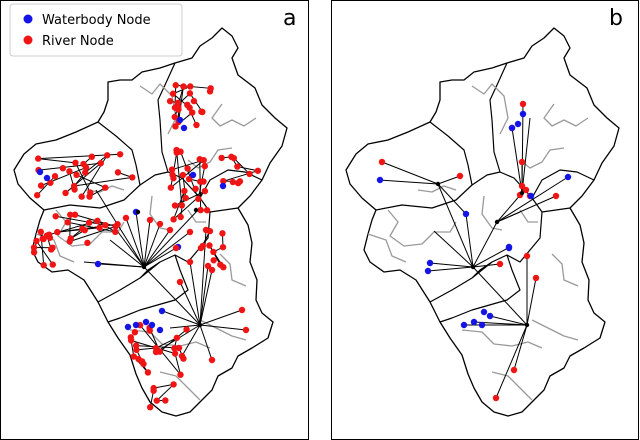 The image size is (640, 440). Describe the element at coordinates (28, 19) in the screenshot. I see `waterbody-legend-marker` at that location.